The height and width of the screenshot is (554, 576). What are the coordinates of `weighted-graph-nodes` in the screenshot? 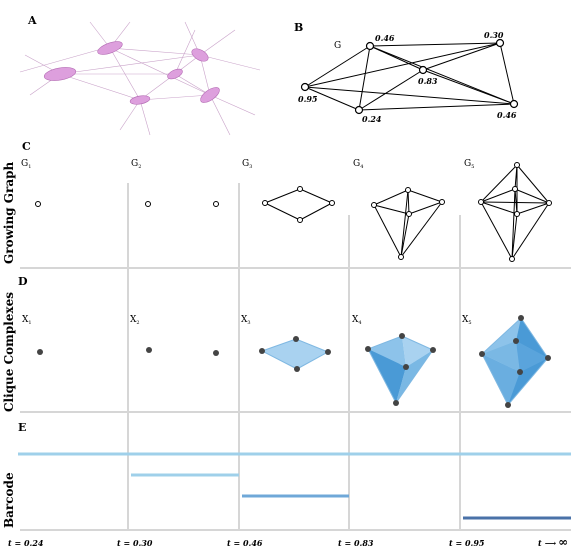 It's located at (409, 76).